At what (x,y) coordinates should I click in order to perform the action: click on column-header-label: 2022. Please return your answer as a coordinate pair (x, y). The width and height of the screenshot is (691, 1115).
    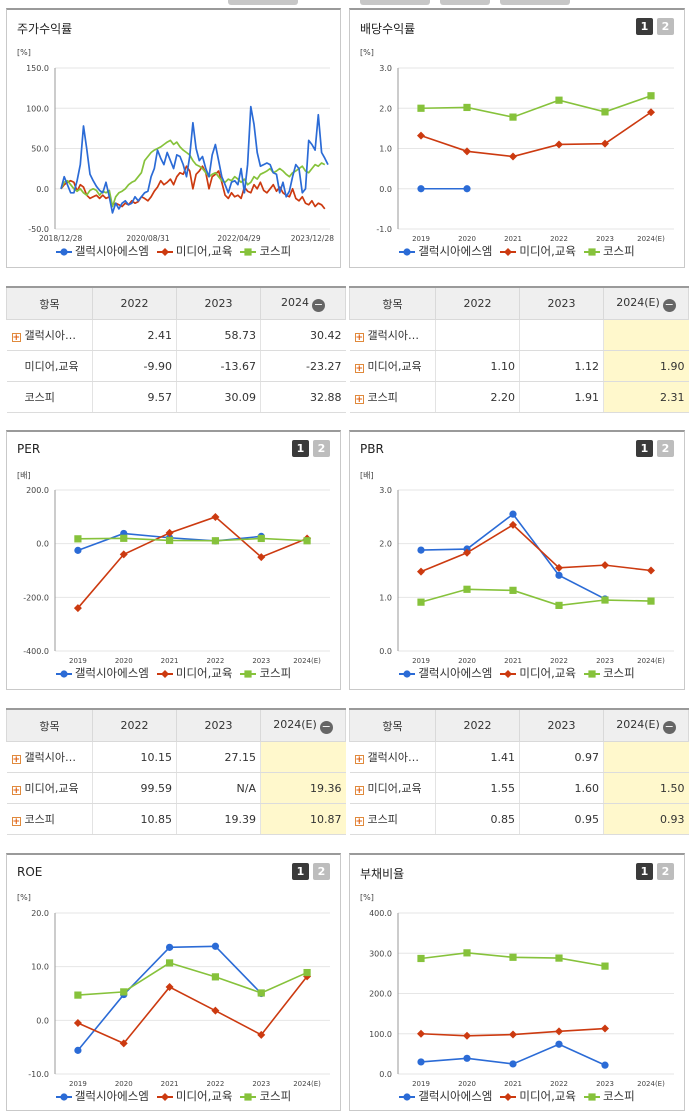
    Looking at the image, I should click on (477, 725).